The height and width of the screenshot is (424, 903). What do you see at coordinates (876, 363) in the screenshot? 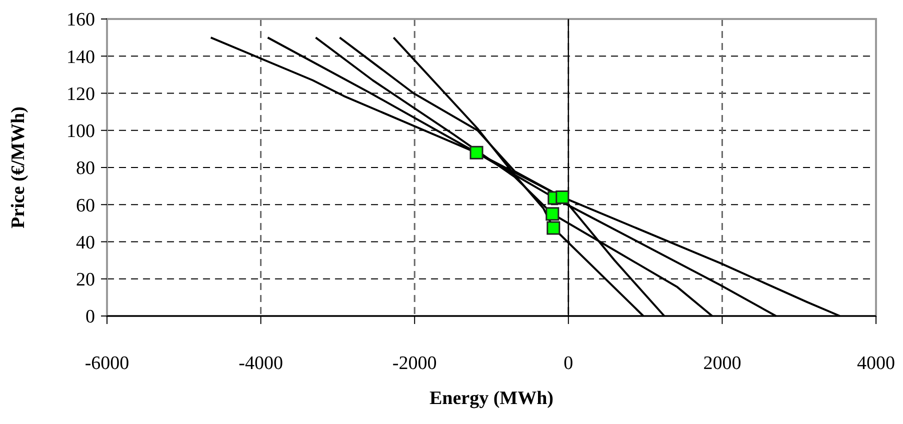
I see `x-tick-label: 4000` at bounding box center [876, 363].